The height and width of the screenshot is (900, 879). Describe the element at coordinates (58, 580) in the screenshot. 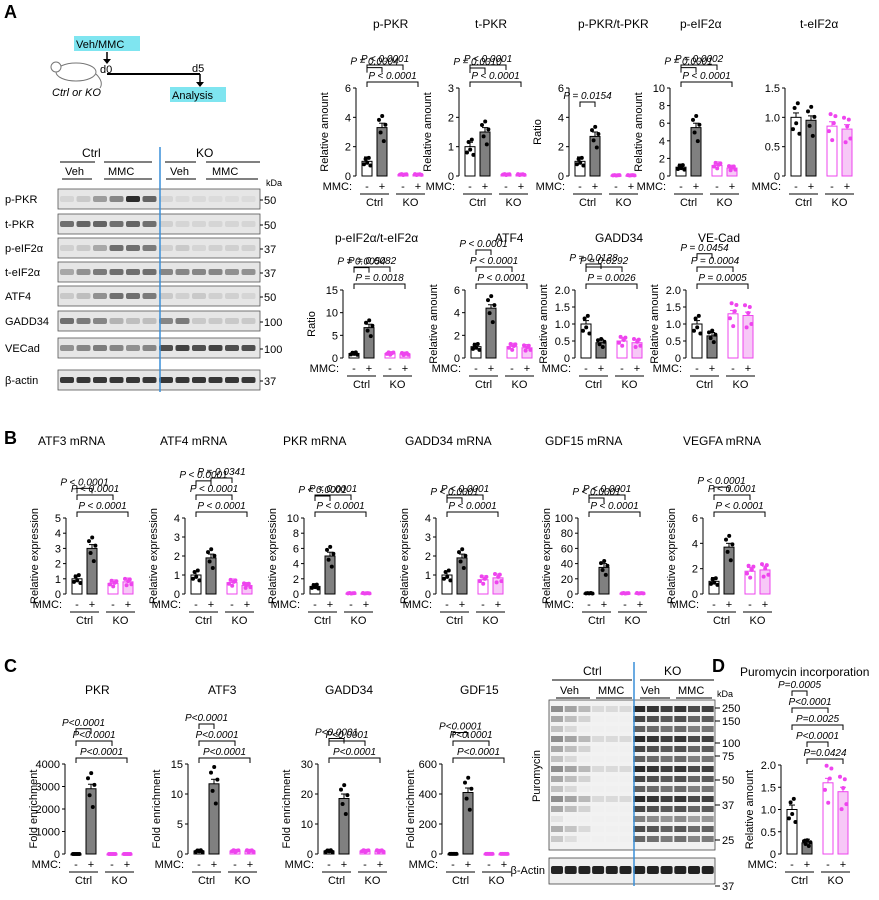

I see `y-tick-label: 1` at that location.